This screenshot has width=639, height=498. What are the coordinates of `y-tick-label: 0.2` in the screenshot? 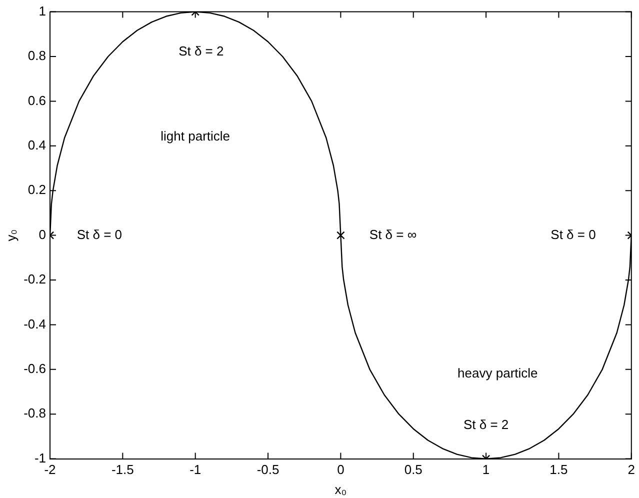 It's located at (37, 190).